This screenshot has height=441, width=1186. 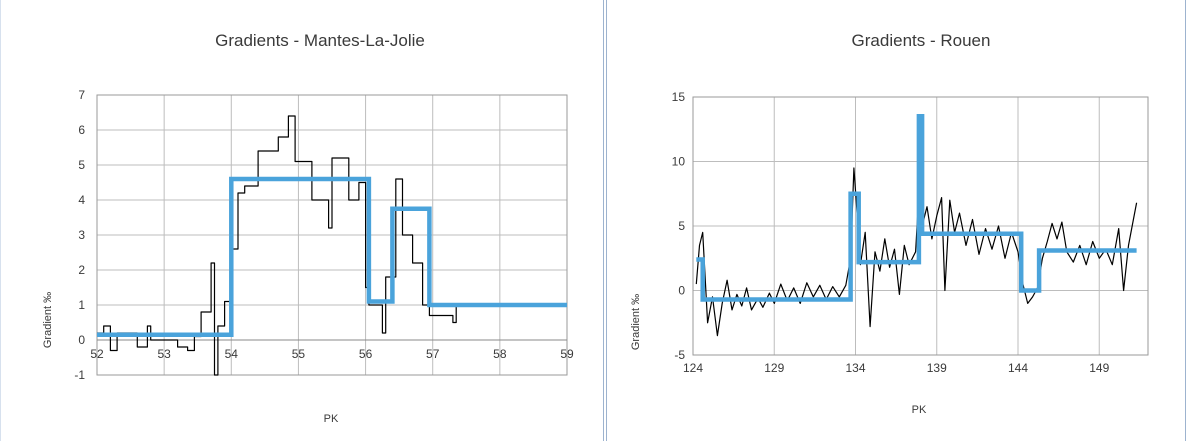 I want to click on y-tick-label: 10, so click(x=679, y=162).